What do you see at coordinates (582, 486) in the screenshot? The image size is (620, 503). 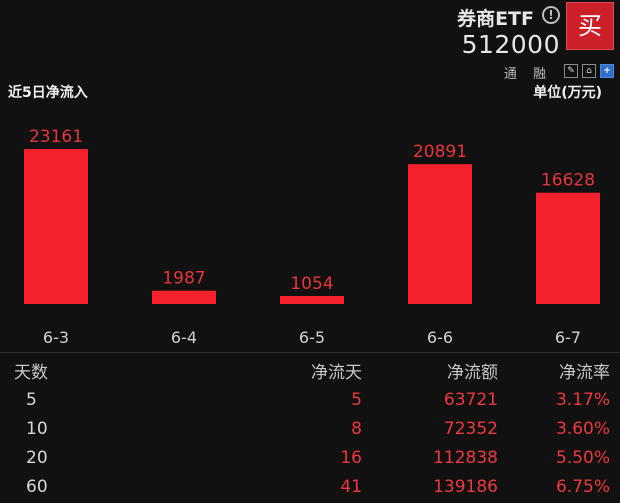 I see `inflow-rate-cell: 6.75%` at bounding box center [582, 486].